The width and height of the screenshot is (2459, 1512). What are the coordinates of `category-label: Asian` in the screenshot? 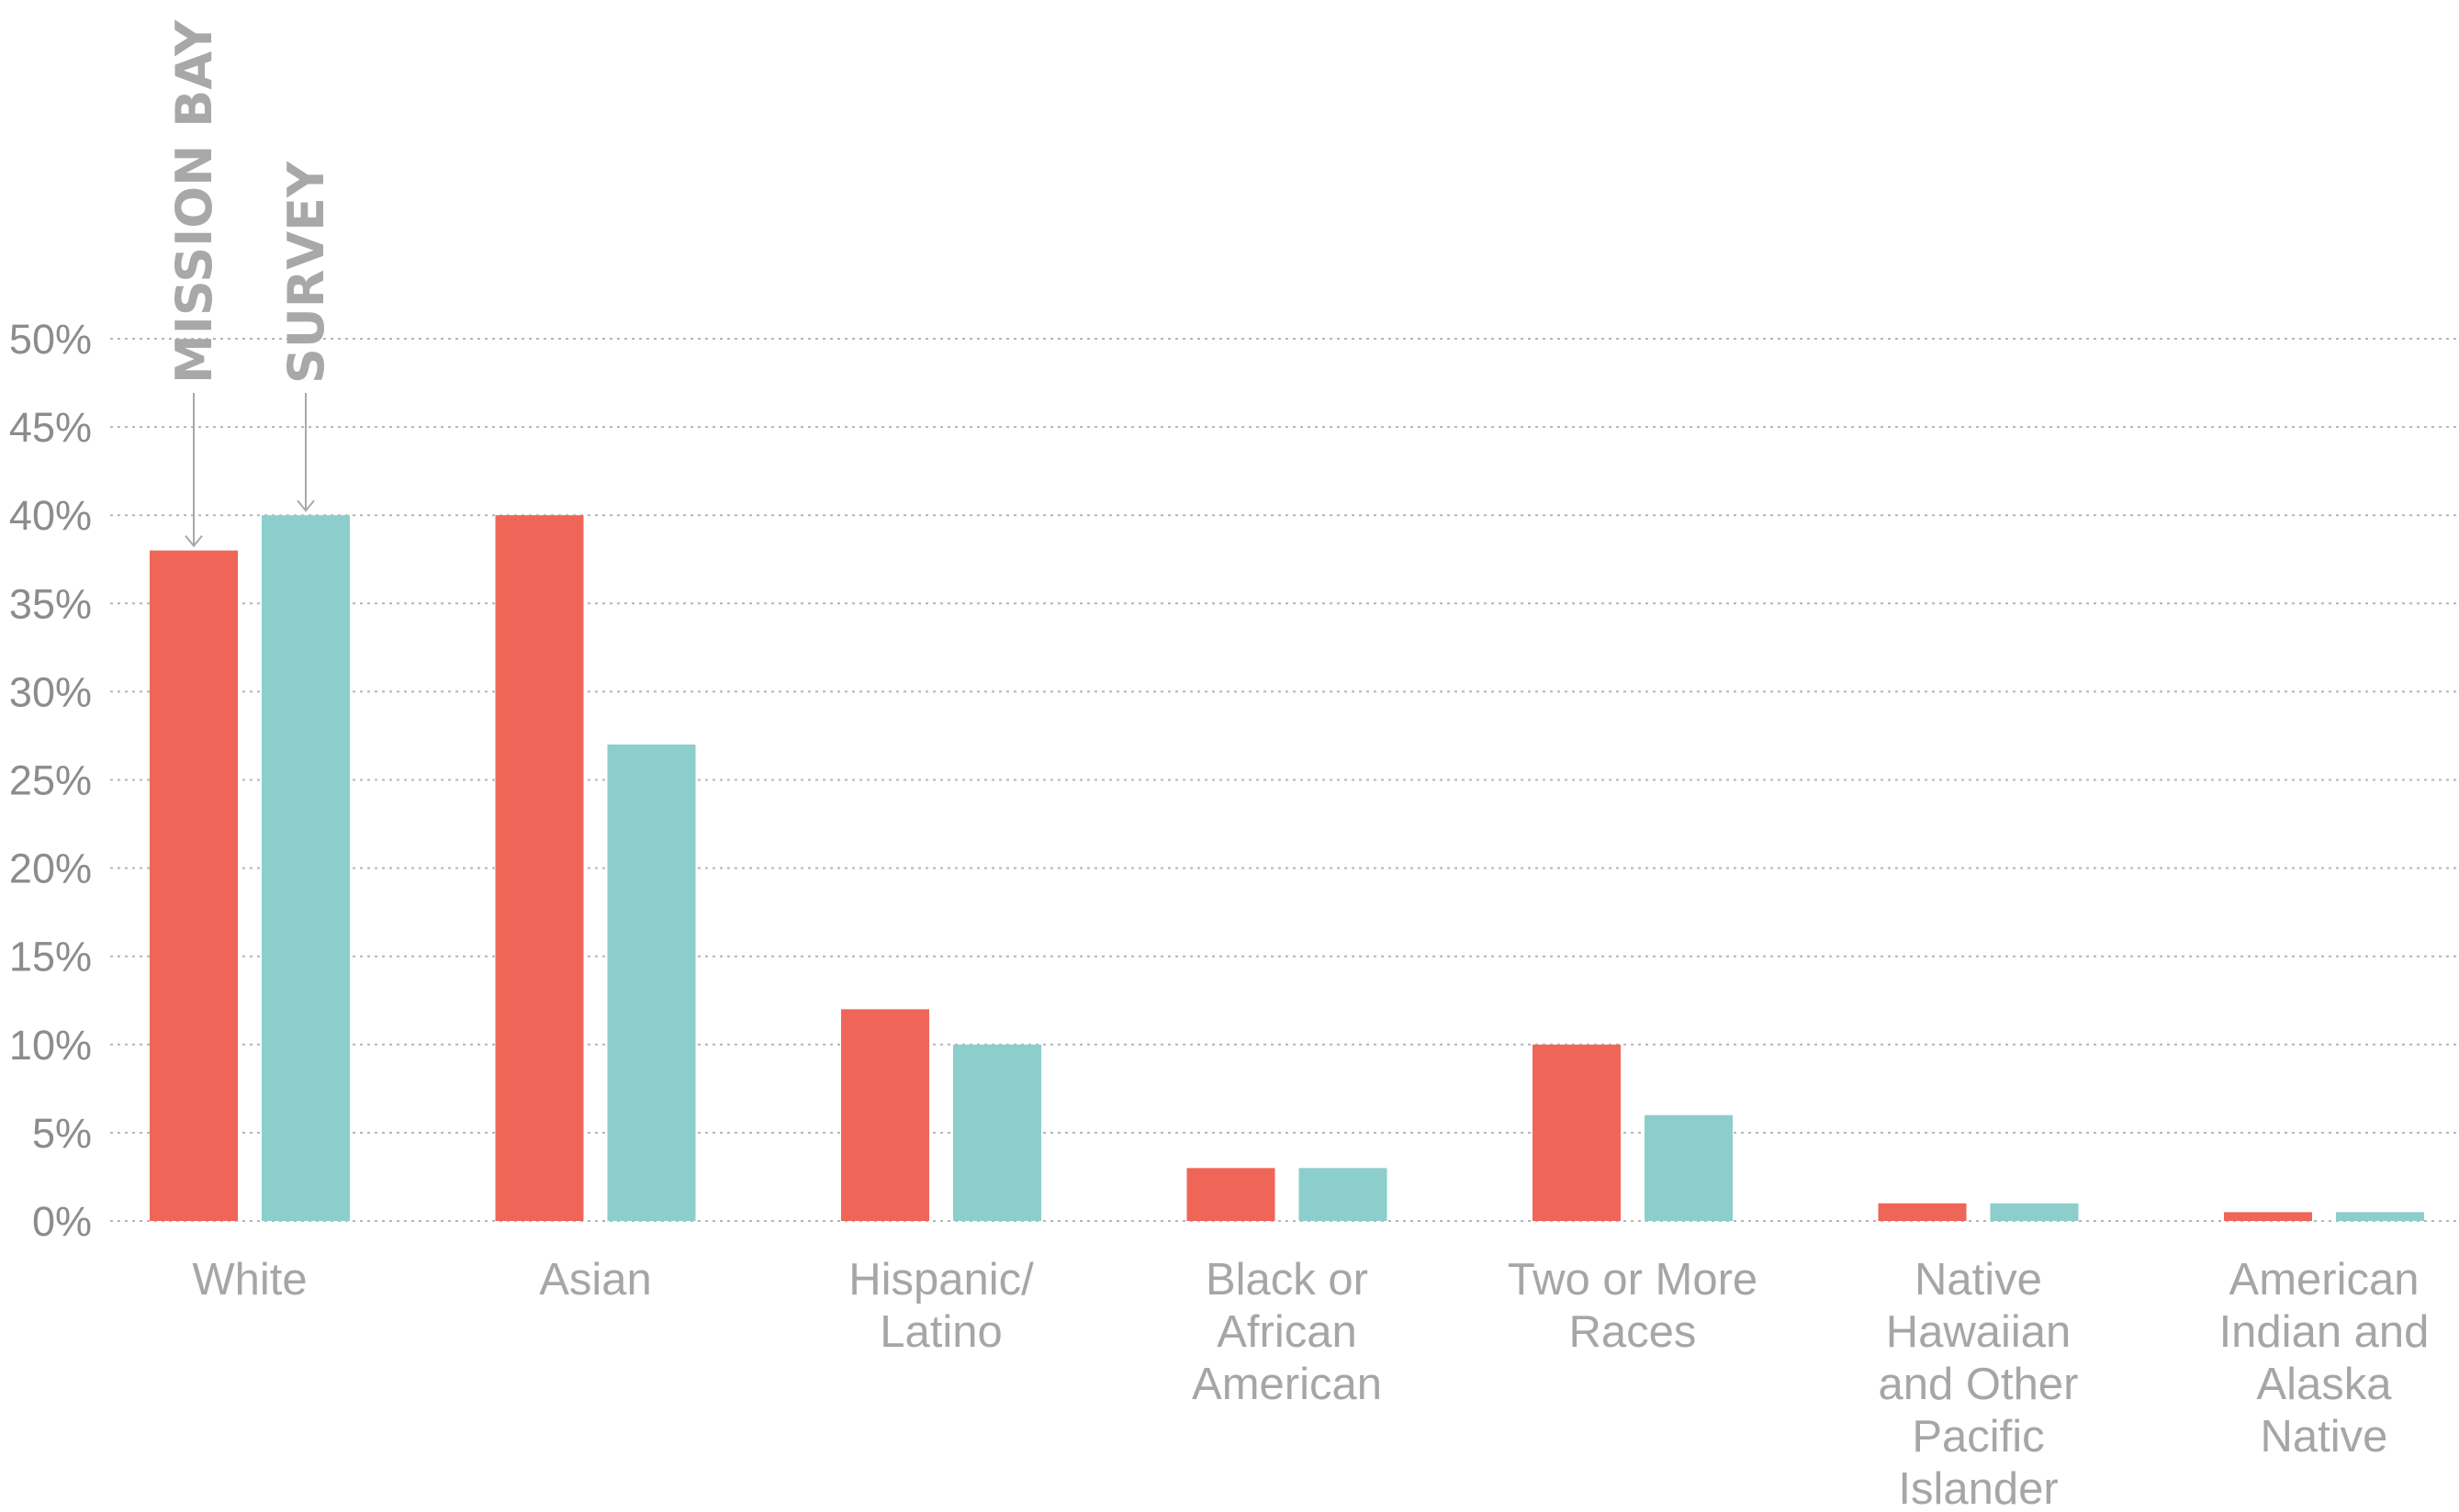 It's located at (595, 1280).